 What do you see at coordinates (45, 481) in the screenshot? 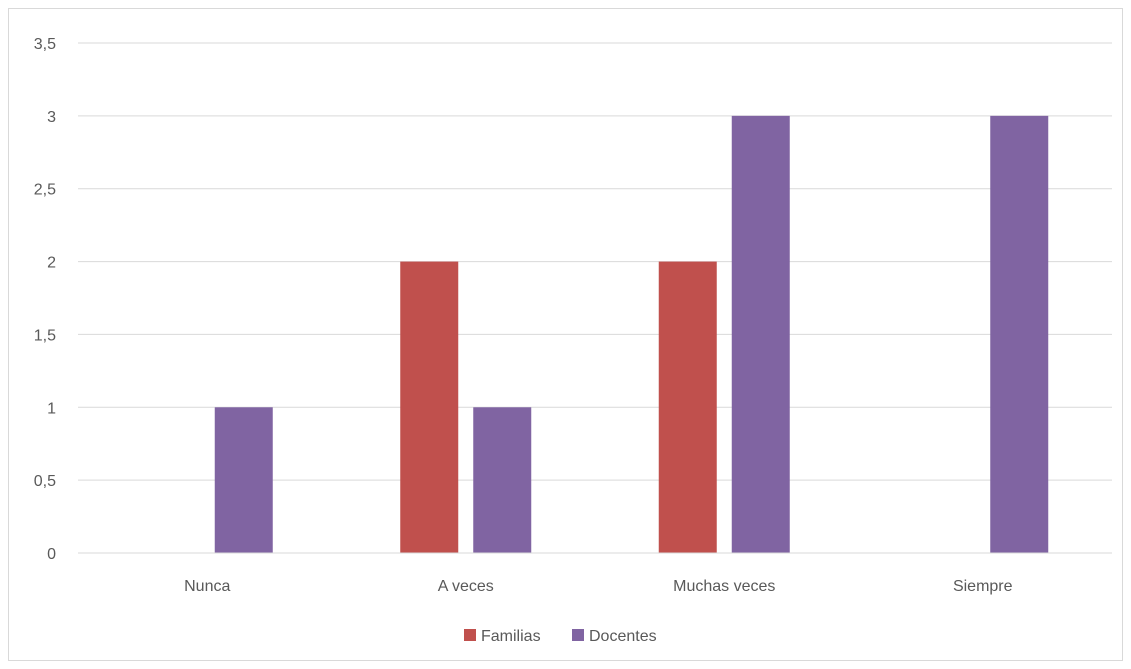
I see `y-tick-label: 0,5` at bounding box center [45, 481].